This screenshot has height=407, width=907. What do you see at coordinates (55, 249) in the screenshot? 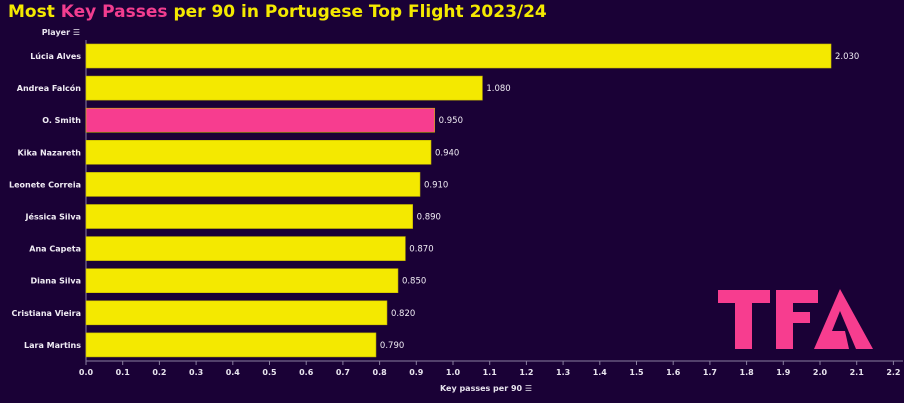
I see `category-label: Ana Capeta` at bounding box center [55, 249].